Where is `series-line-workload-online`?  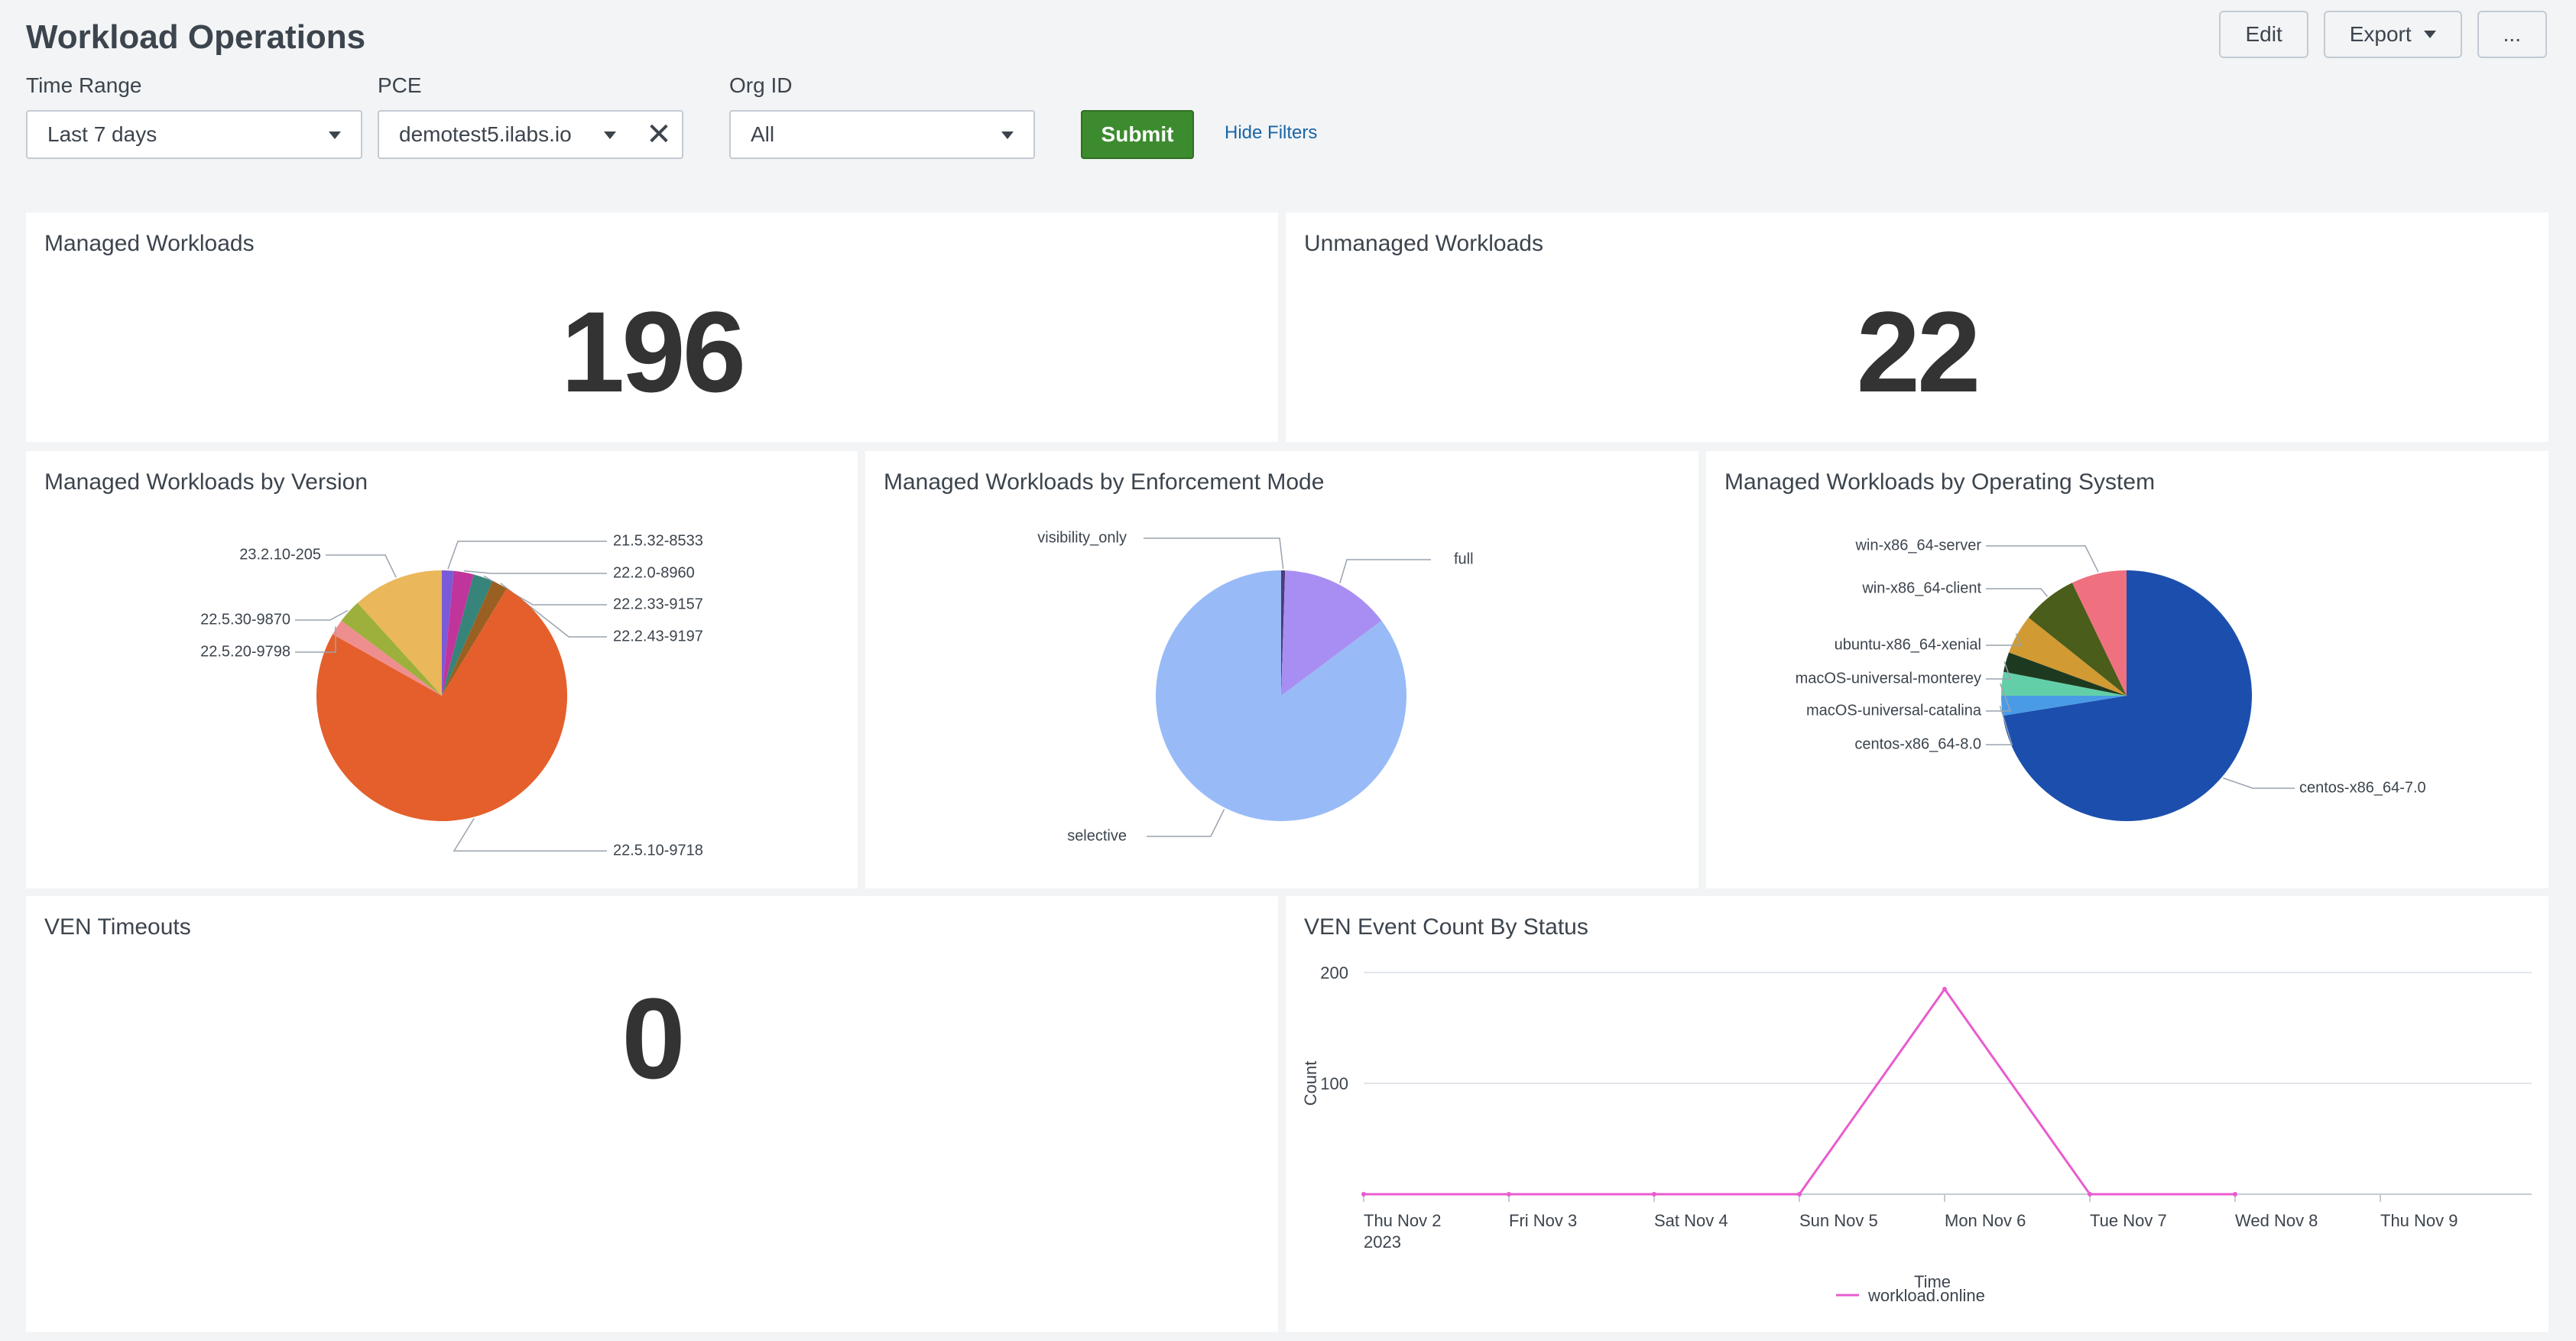
series-line-workload-online is located at coordinates (1800, 1091).